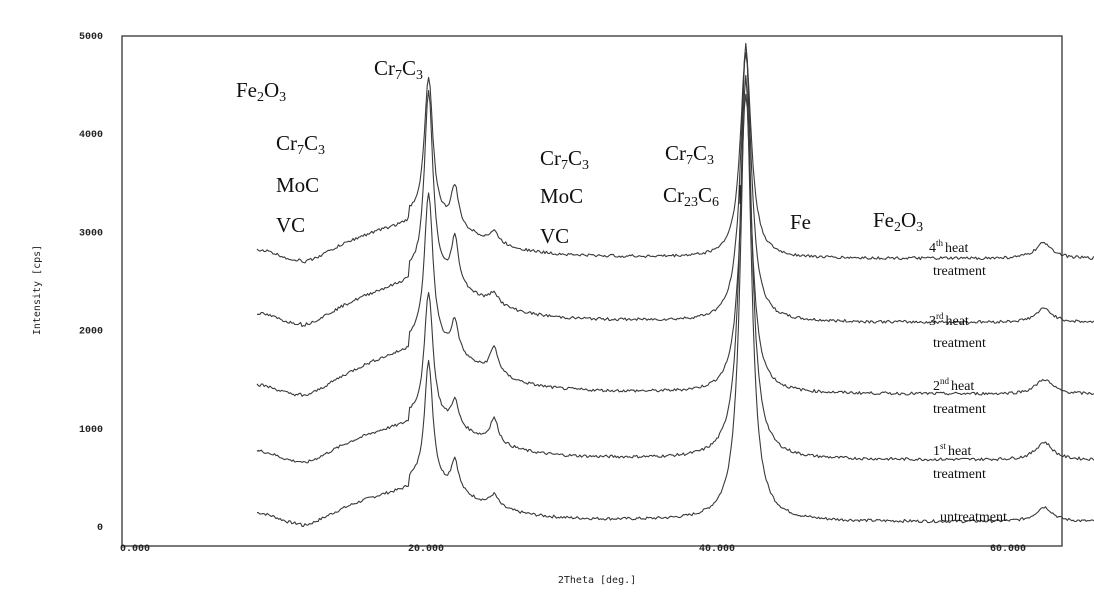  What do you see at coordinates (261, 91) in the screenshot?
I see `annot-fe2o3-left: Fe2O3` at bounding box center [261, 91].